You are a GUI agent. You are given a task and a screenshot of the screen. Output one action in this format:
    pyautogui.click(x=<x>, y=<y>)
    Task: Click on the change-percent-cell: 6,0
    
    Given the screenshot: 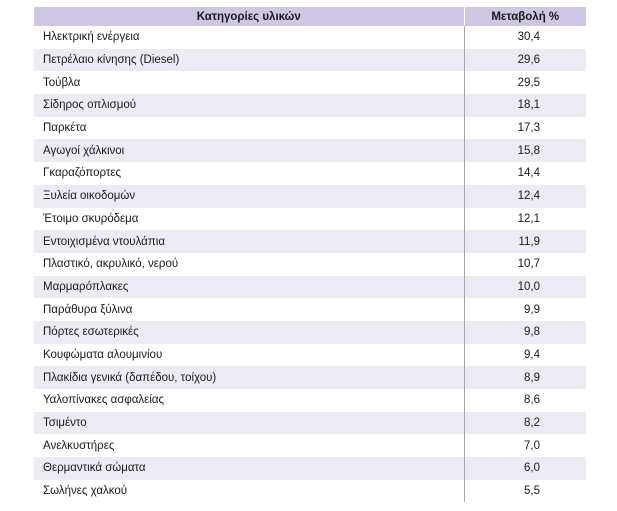 What is the action you would take?
    pyautogui.click(x=525, y=468)
    